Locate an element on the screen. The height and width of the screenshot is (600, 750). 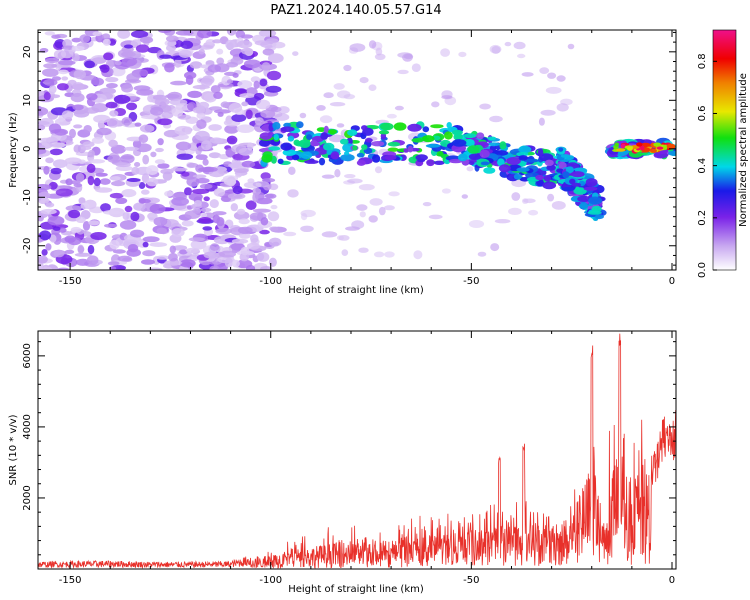
x-tick-label: -100 is located at coordinates (270, 281).